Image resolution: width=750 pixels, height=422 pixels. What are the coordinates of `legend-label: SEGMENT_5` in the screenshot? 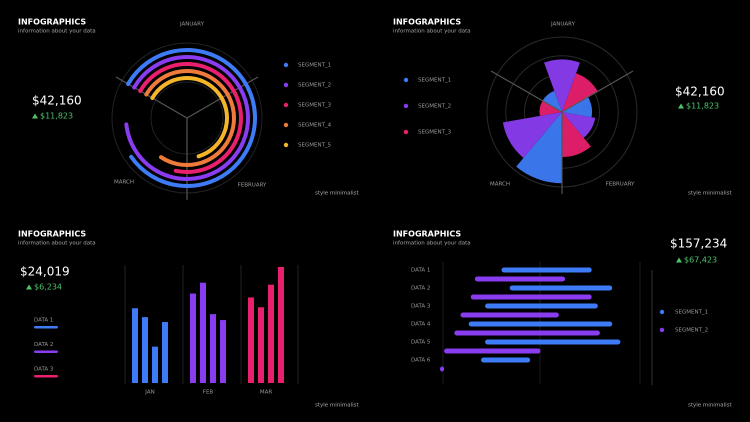 It's located at (315, 146).